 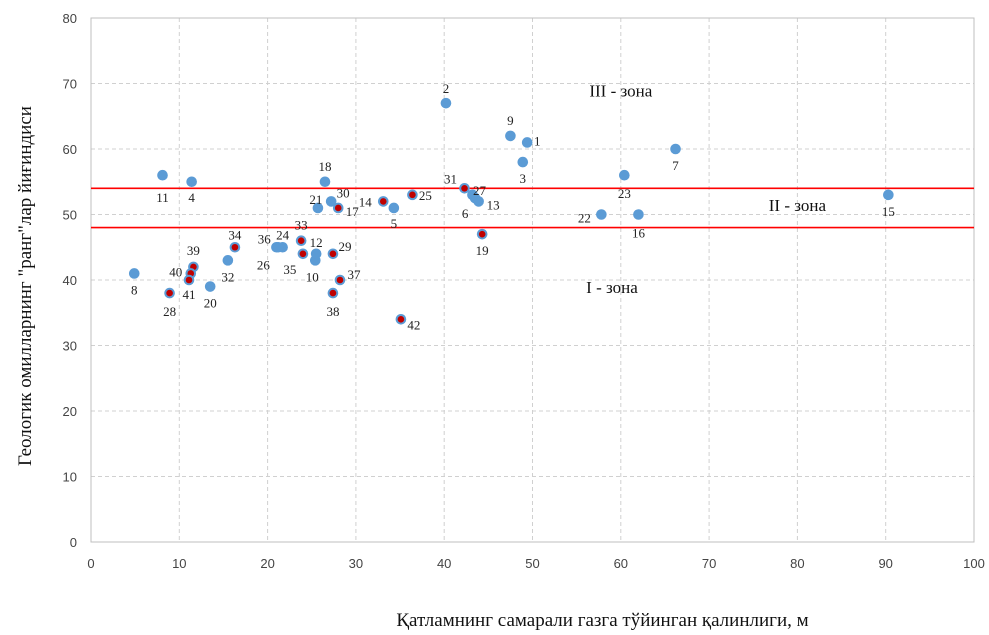 What do you see at coordinates (193, 250) in the screenshot?
I see `point-label: 39` at bounding box center [193, 250].